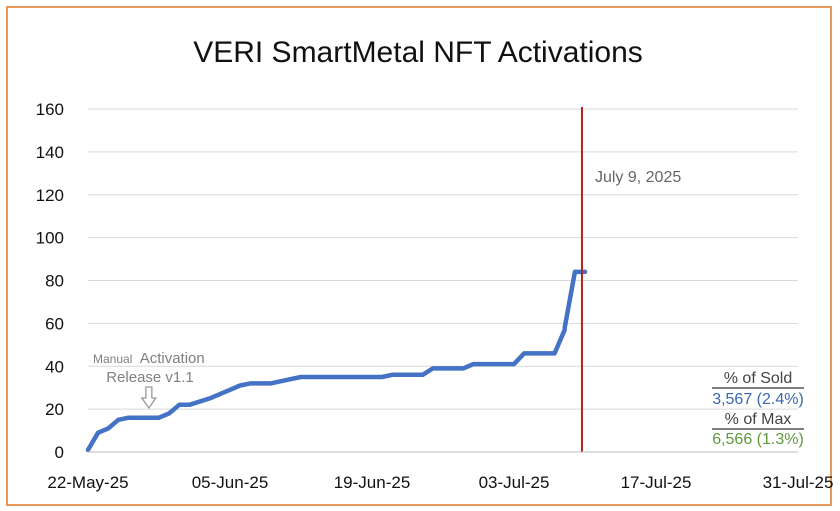 This screenshot has width=840, height=511. I want to click on down-arrow-icon, so click(149, 398).